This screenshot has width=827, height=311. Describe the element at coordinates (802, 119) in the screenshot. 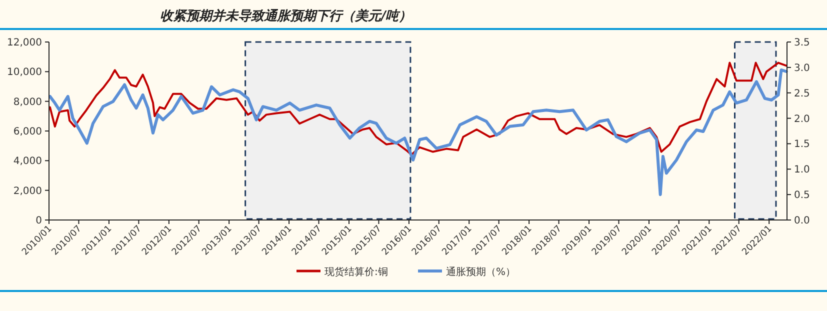

I see `y2-tick-label: 2.0` at that location.